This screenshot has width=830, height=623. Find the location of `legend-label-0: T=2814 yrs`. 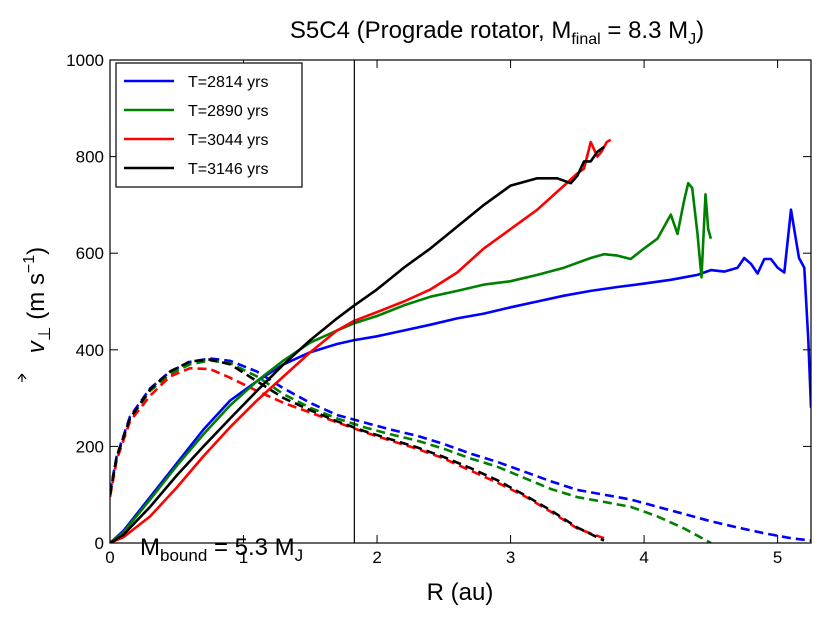

legend-label-0: T=2814 yrs is located at coordinates (228, 82).